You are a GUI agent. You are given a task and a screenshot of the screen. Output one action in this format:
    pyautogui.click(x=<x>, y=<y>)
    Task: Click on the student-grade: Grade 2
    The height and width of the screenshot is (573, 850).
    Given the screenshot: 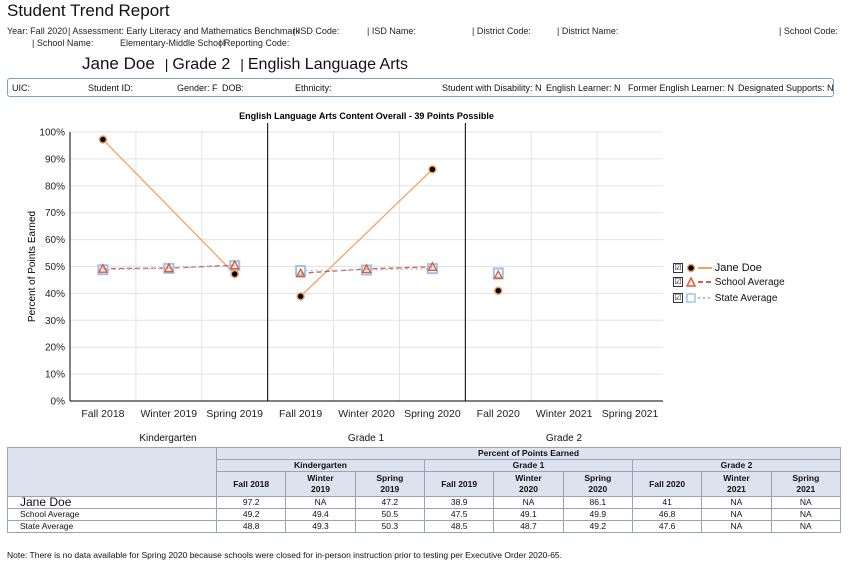 What is the action you would take?
    pyautogui.click(x=201, y=64)
    